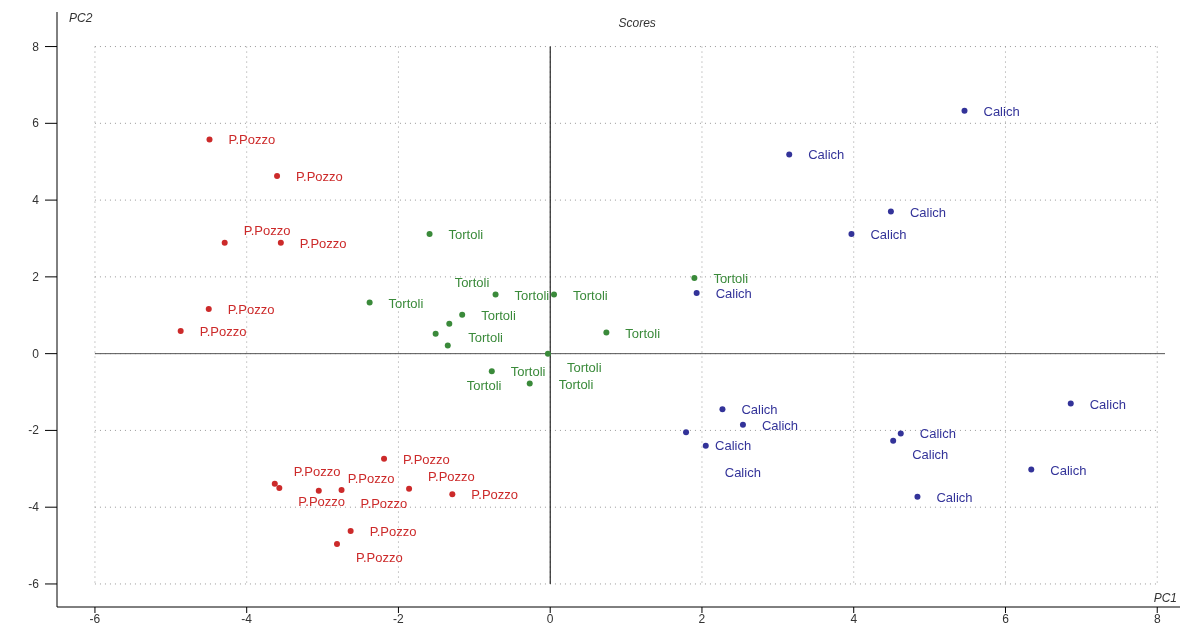 This screenshot has width=1192, height=629. I want to click on y-axis-title: PC2, so click(81, 18).